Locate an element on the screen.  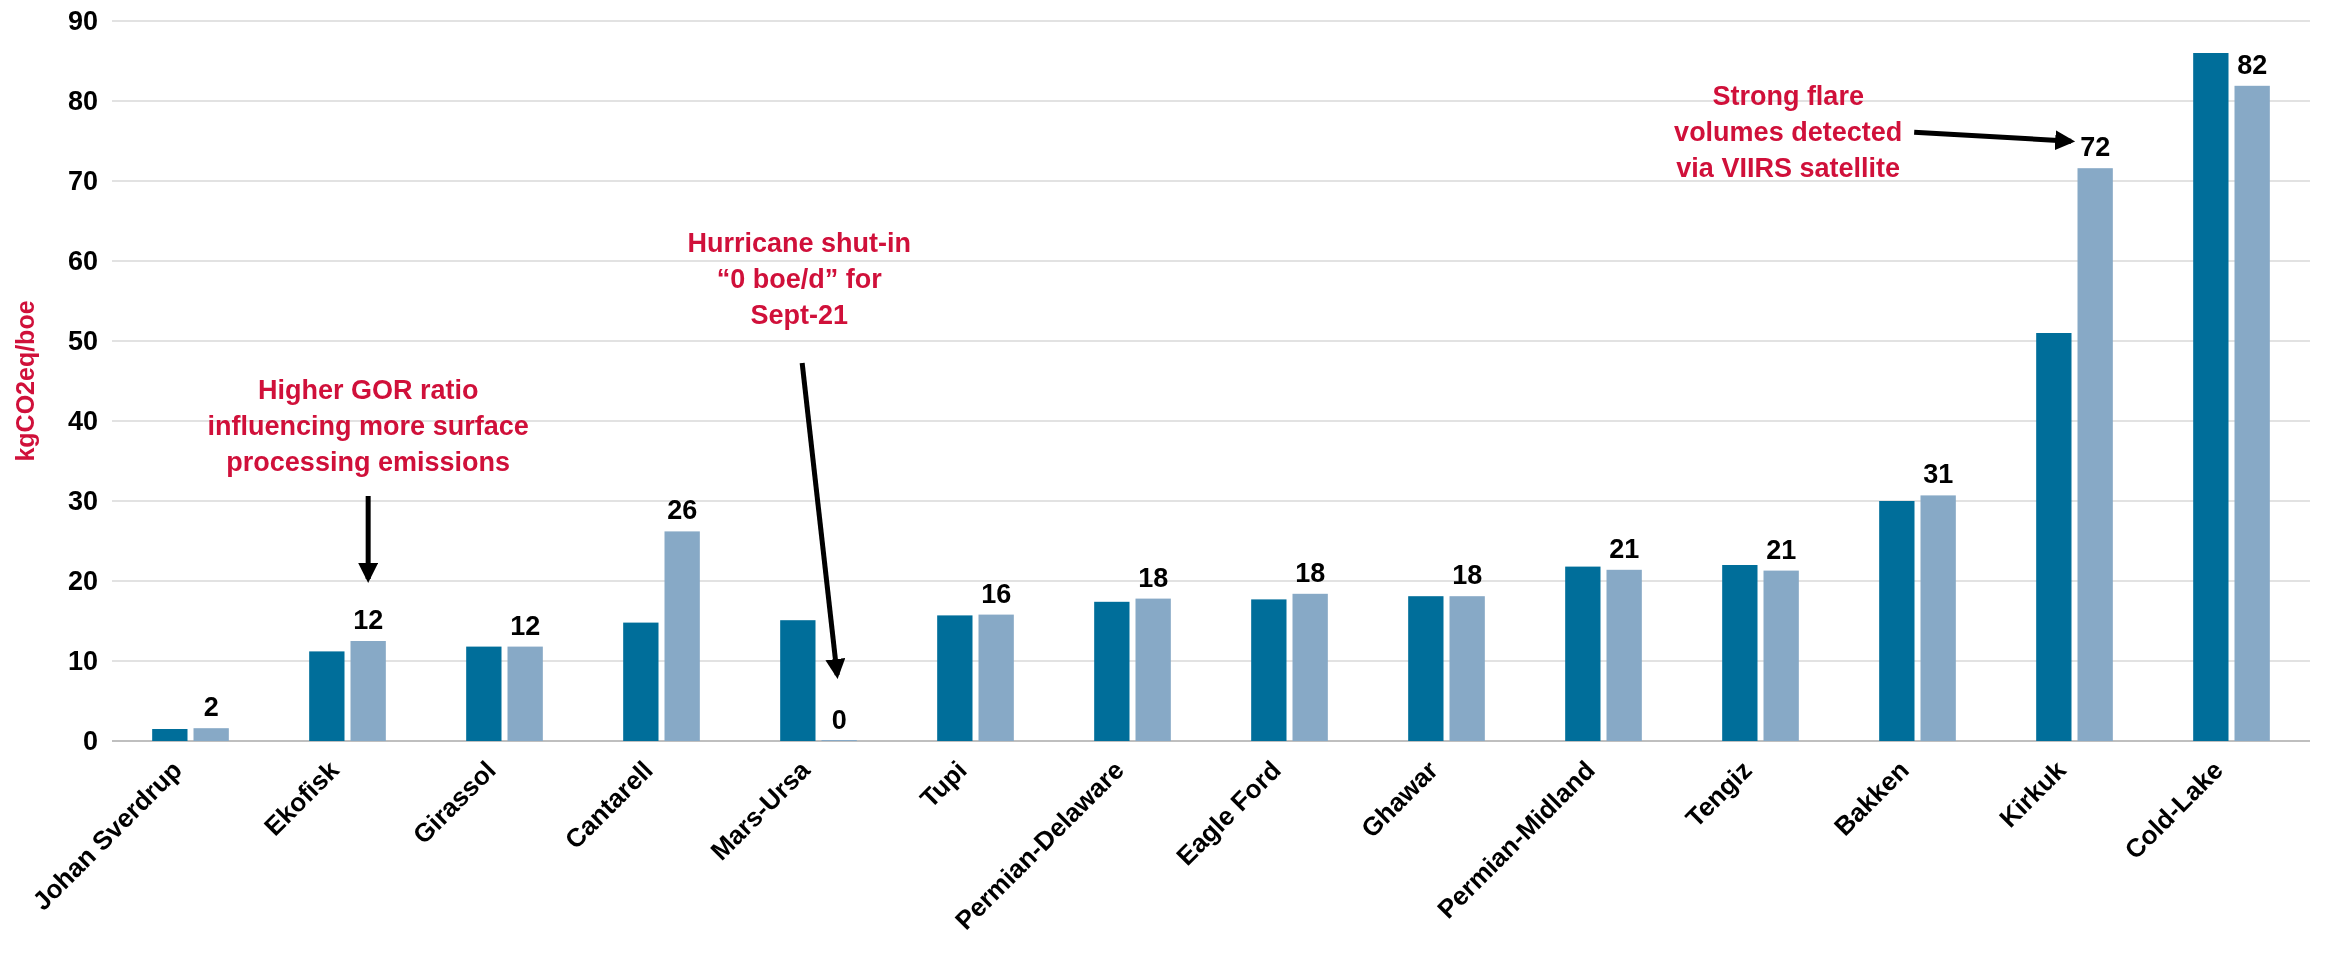
data-label: 72 is located at coordinates (2095, 147).